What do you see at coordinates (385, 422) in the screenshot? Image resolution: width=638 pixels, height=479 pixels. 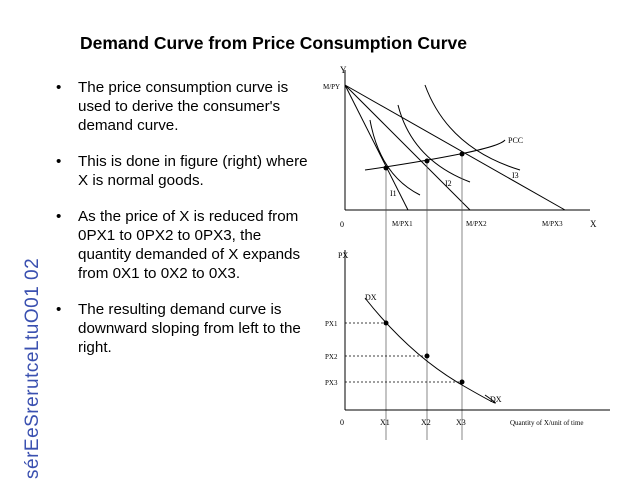 I see `x1-label: X1` at bounding box center [385, 422].